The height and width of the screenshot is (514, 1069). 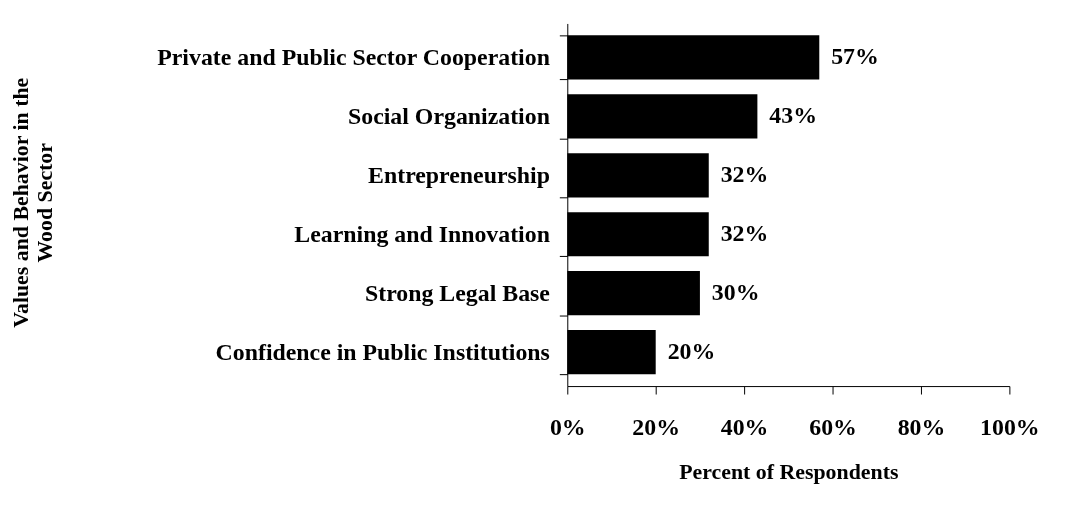 I want to click on x-tick-label: 100%, so click(x=1010, y=427).